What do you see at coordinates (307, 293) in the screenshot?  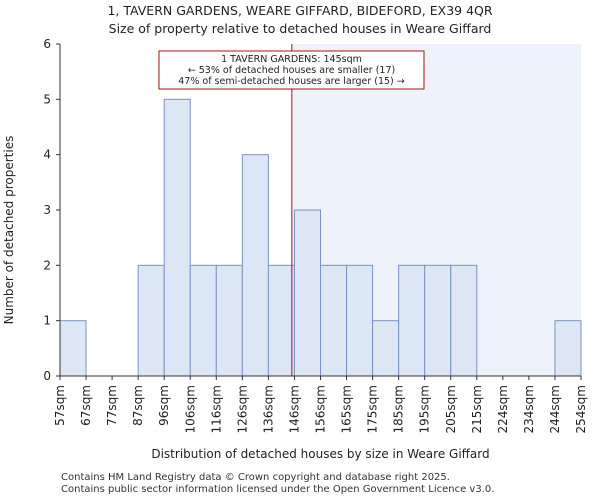 I see `bar-146sqm` at bounding box center [307, 293].